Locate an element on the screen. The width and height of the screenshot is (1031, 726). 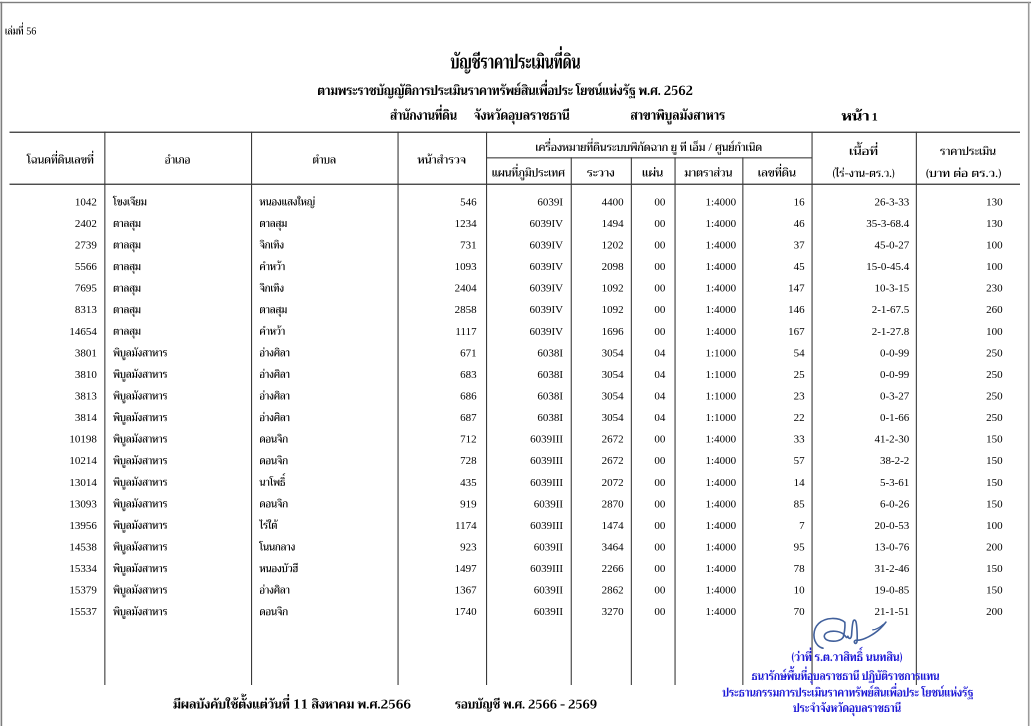
svg-text: 13-0-76 is located at coordinates (891, 548).